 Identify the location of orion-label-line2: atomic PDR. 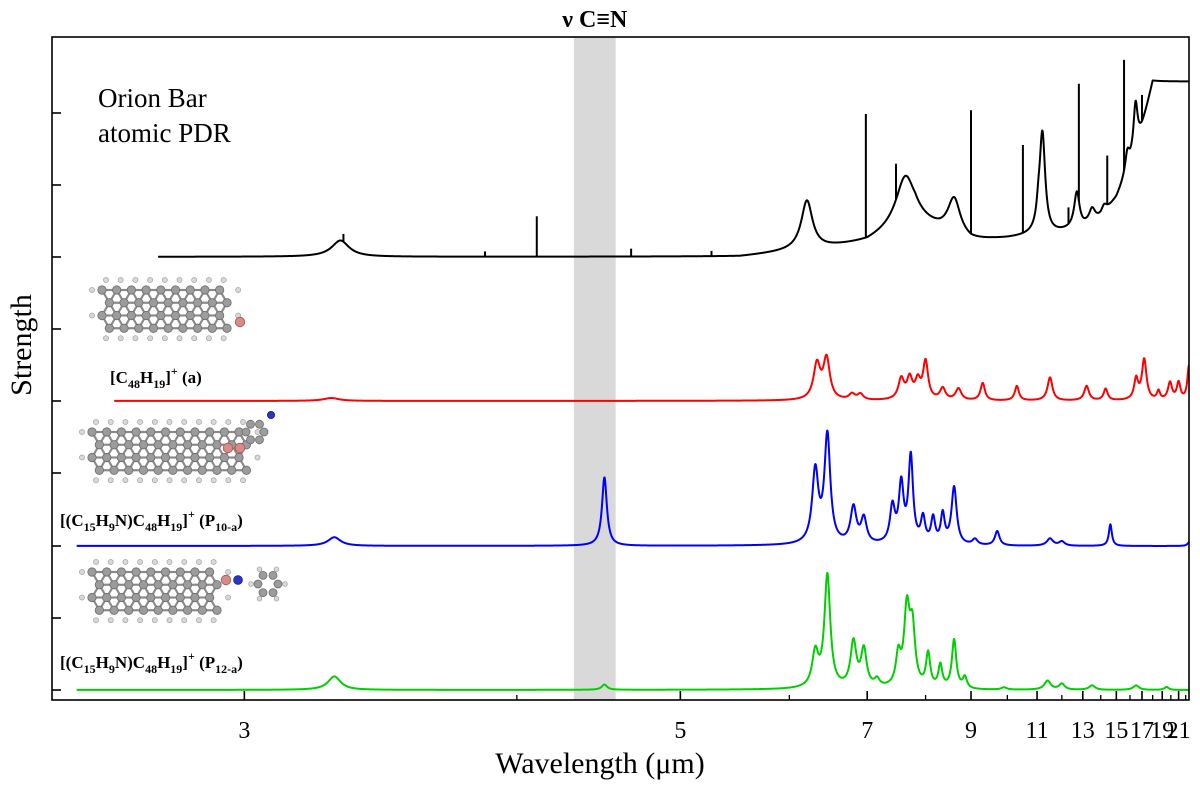
(164, 133).